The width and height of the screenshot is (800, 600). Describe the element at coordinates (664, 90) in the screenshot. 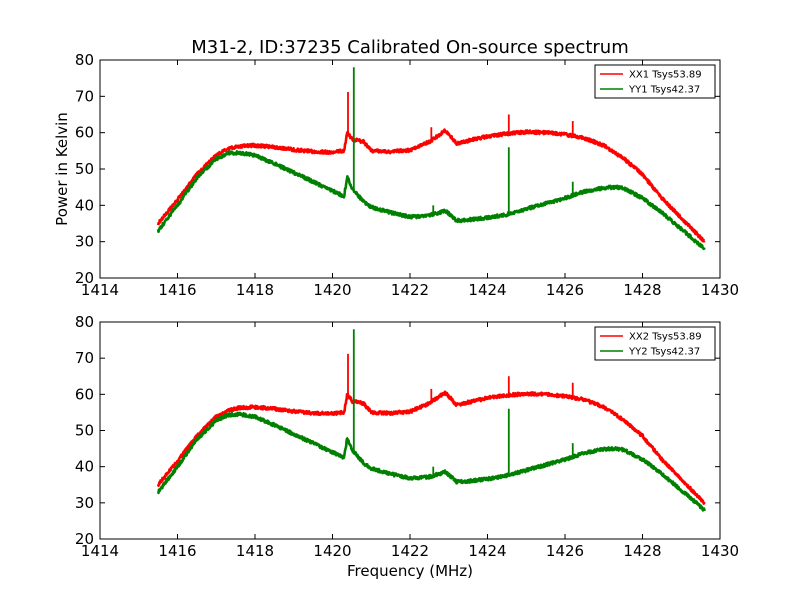

I see `legend-label: YY1 Tsys42.37` at that location.